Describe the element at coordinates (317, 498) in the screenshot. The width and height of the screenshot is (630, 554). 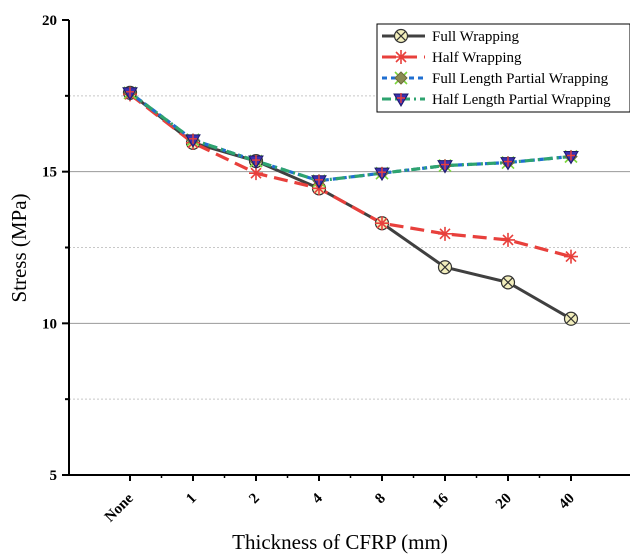
I see `x-tick-label: 4` at that location.